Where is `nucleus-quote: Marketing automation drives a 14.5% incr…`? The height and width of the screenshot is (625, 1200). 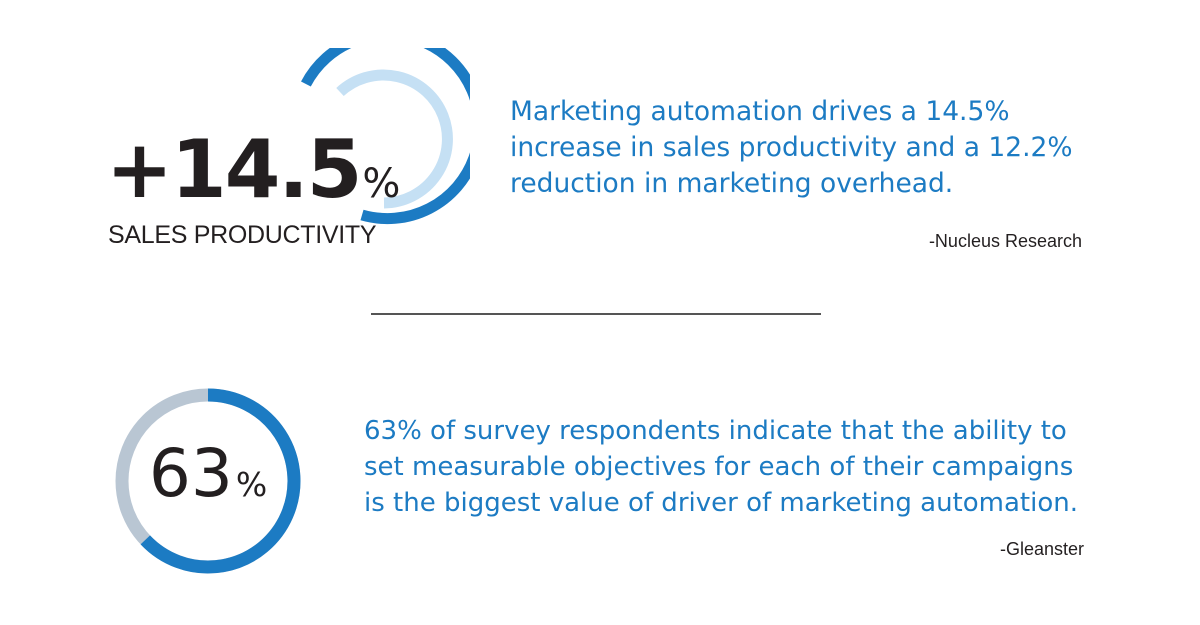 nucleus-quote: Marketing automation drives a 14.5% incr… is located at coordinates (791, 148).